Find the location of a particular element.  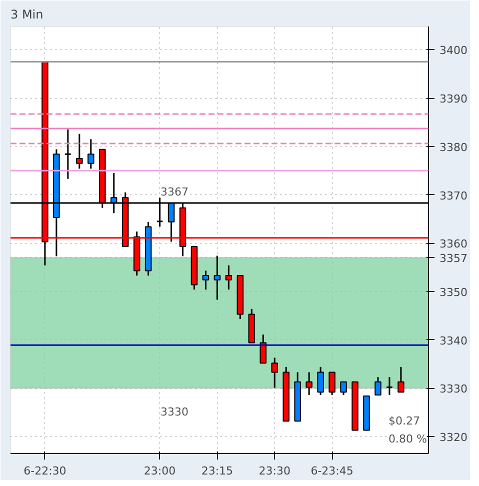

x-tick-label: 6-23:45 is located at coordinates (332, 471).